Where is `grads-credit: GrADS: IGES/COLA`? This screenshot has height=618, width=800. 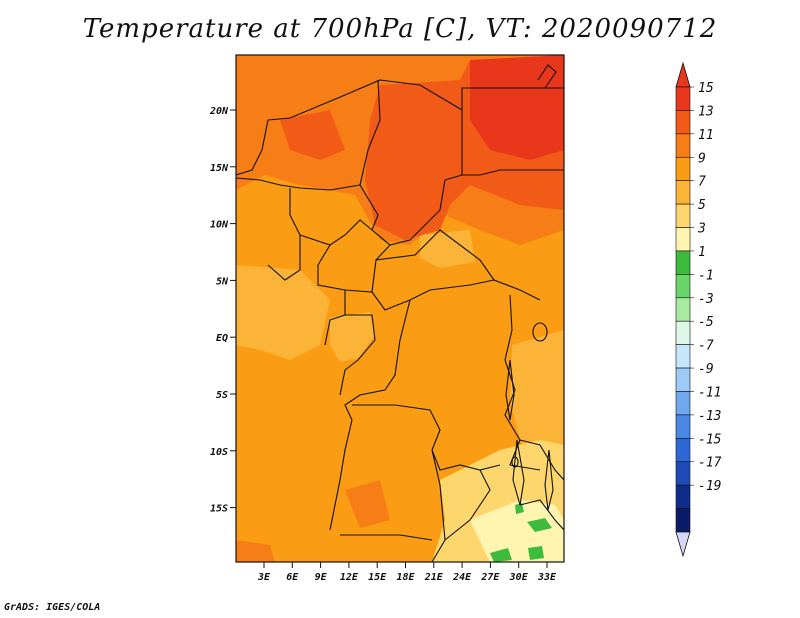
grads-credit: GrADS: IGES/COLA is located at coordinates (52, 607).